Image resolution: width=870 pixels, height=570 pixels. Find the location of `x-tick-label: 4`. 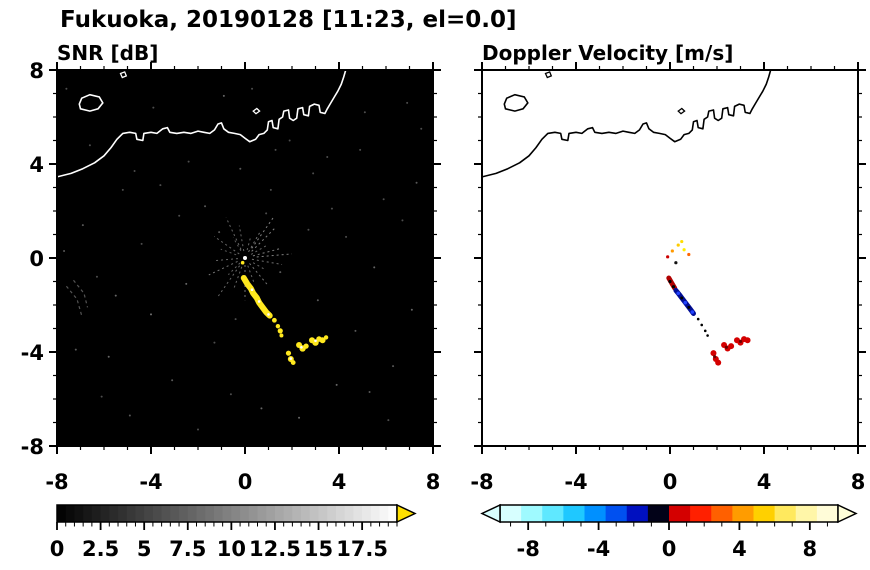

x-tick-label: 4 is located at coordinates (764, 482).